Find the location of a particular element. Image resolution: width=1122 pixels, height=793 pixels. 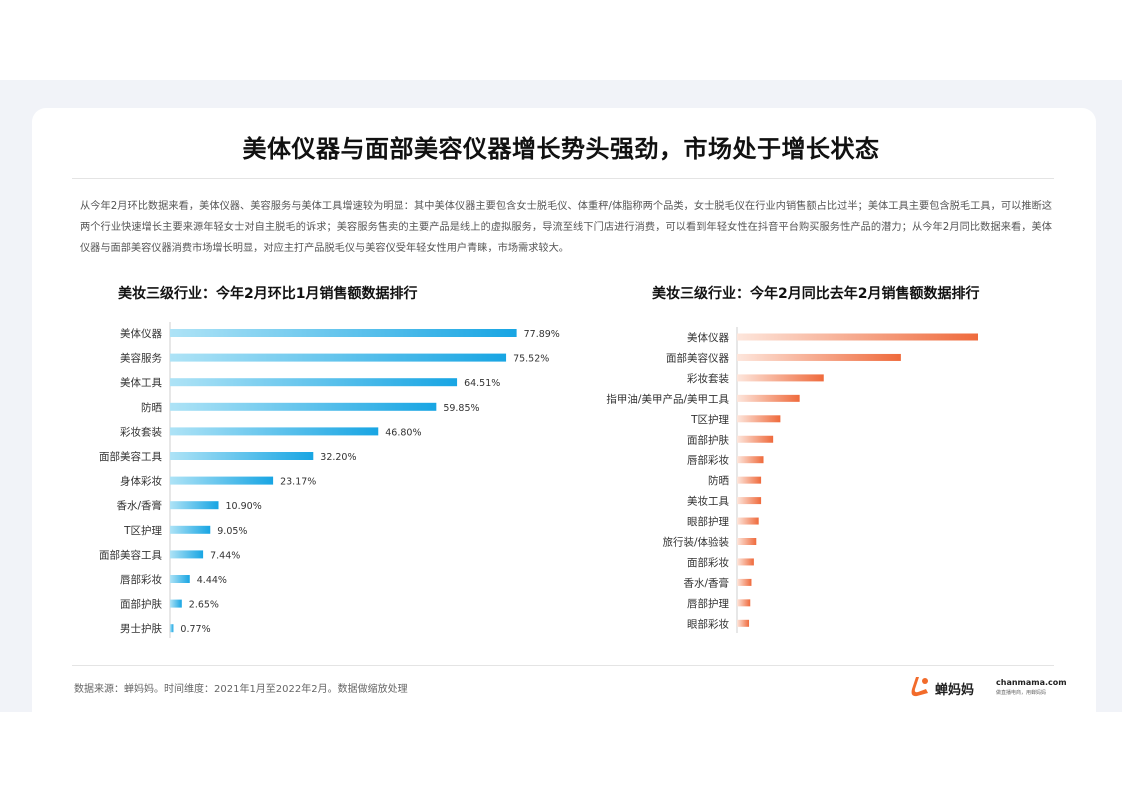

mom-category-label: 男士护肤 is located at coordinates (141, 628).